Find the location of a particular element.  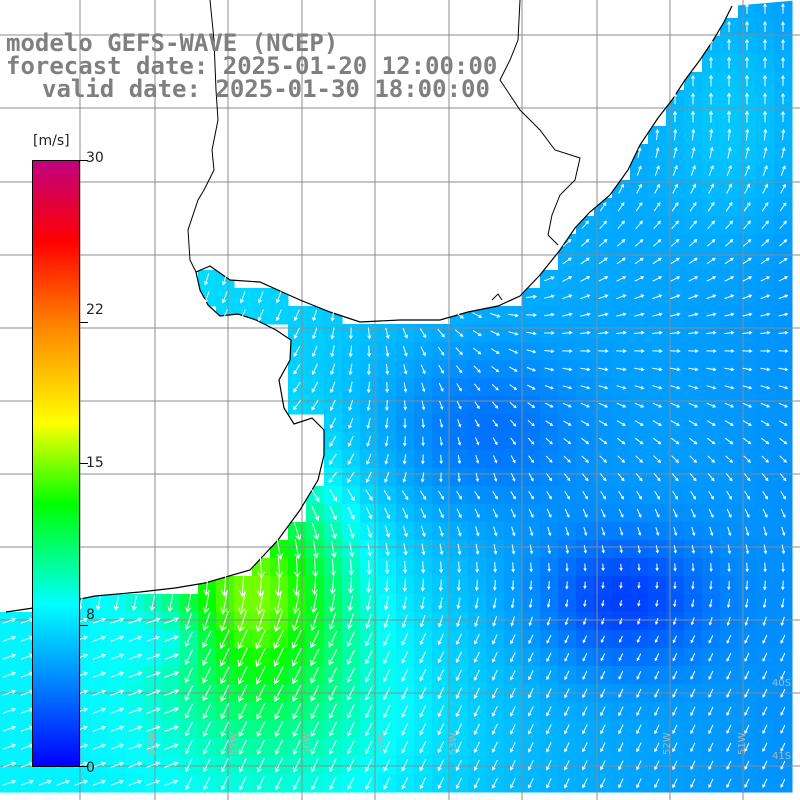

colorbar-tick is located at coordinates (84, 766).